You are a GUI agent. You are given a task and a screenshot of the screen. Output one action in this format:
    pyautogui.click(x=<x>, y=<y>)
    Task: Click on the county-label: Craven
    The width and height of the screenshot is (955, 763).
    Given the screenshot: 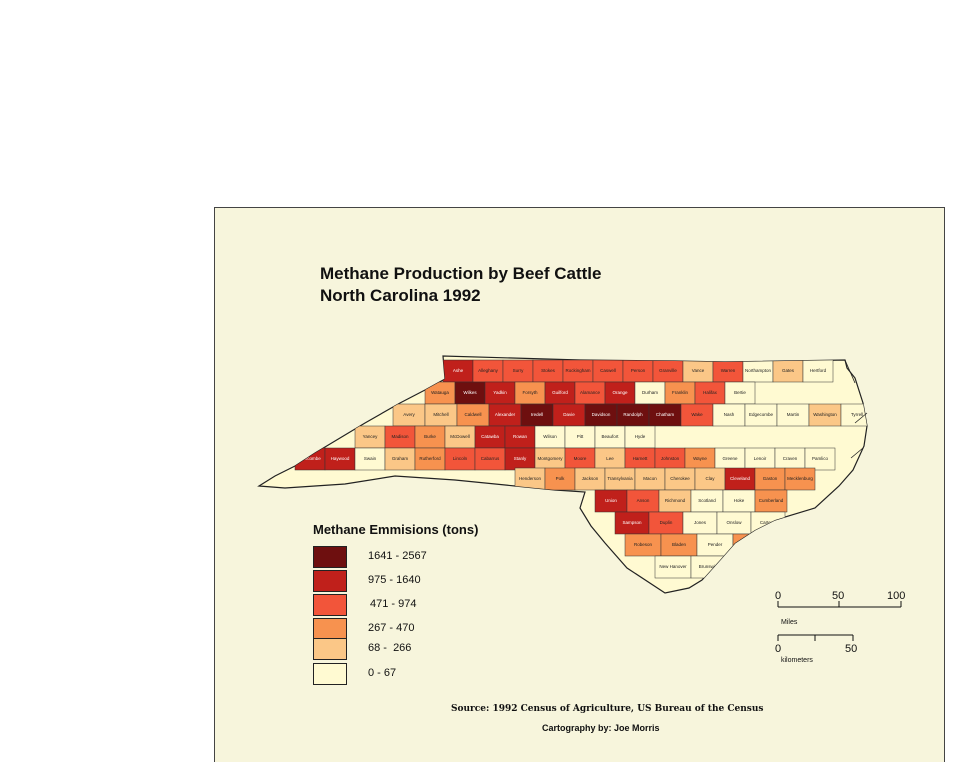 What is the action you would take?
    pyautogui.click(x=790, y=458)
    